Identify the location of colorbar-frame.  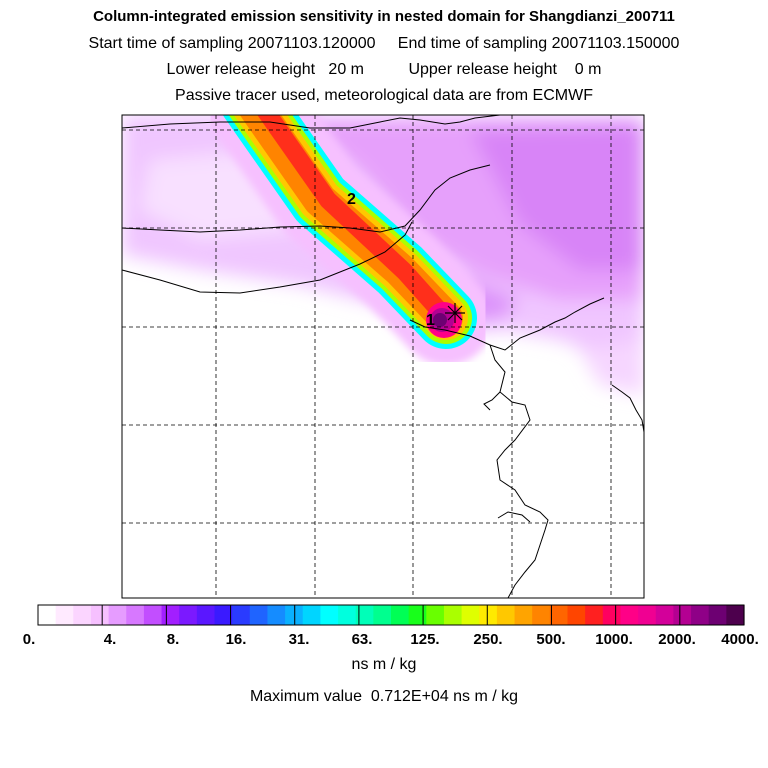
(391, 615).